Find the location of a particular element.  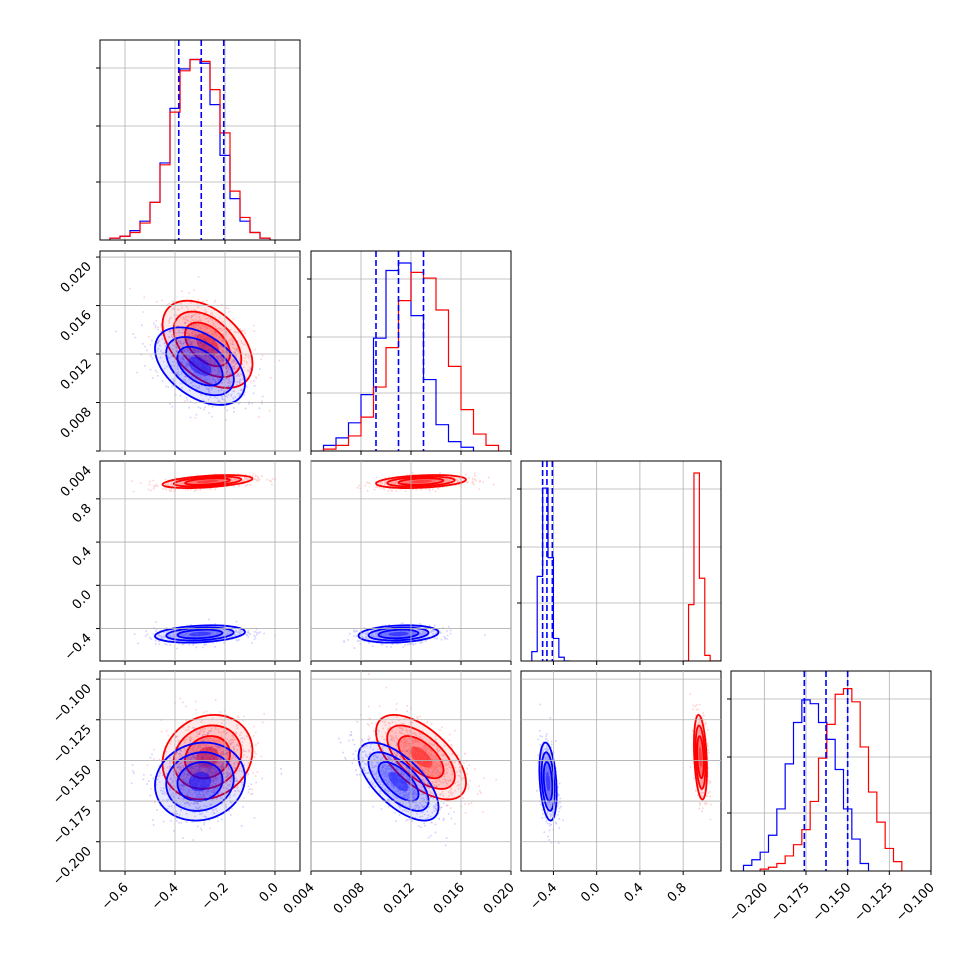

x-tick-label-p4: −0.175 is located at coordinates (790, 902).